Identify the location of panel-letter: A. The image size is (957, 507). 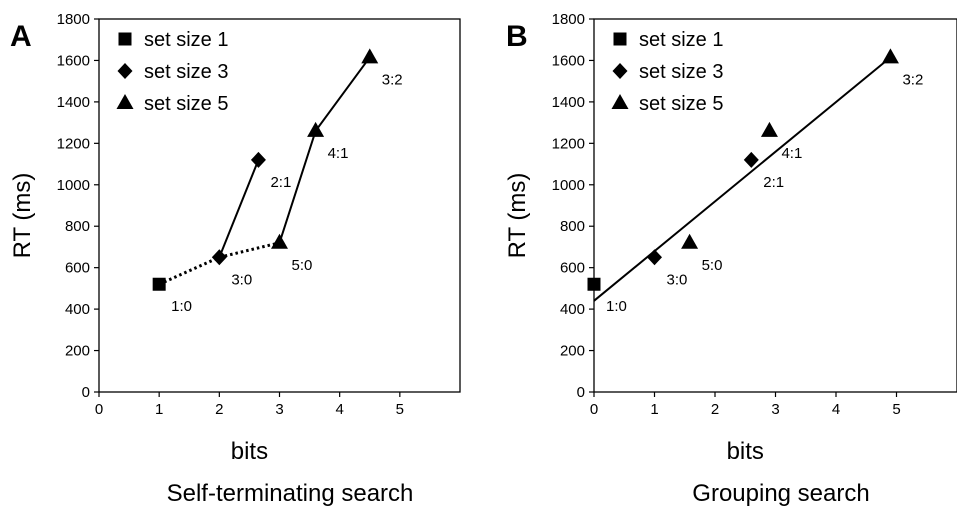
(21, 36).